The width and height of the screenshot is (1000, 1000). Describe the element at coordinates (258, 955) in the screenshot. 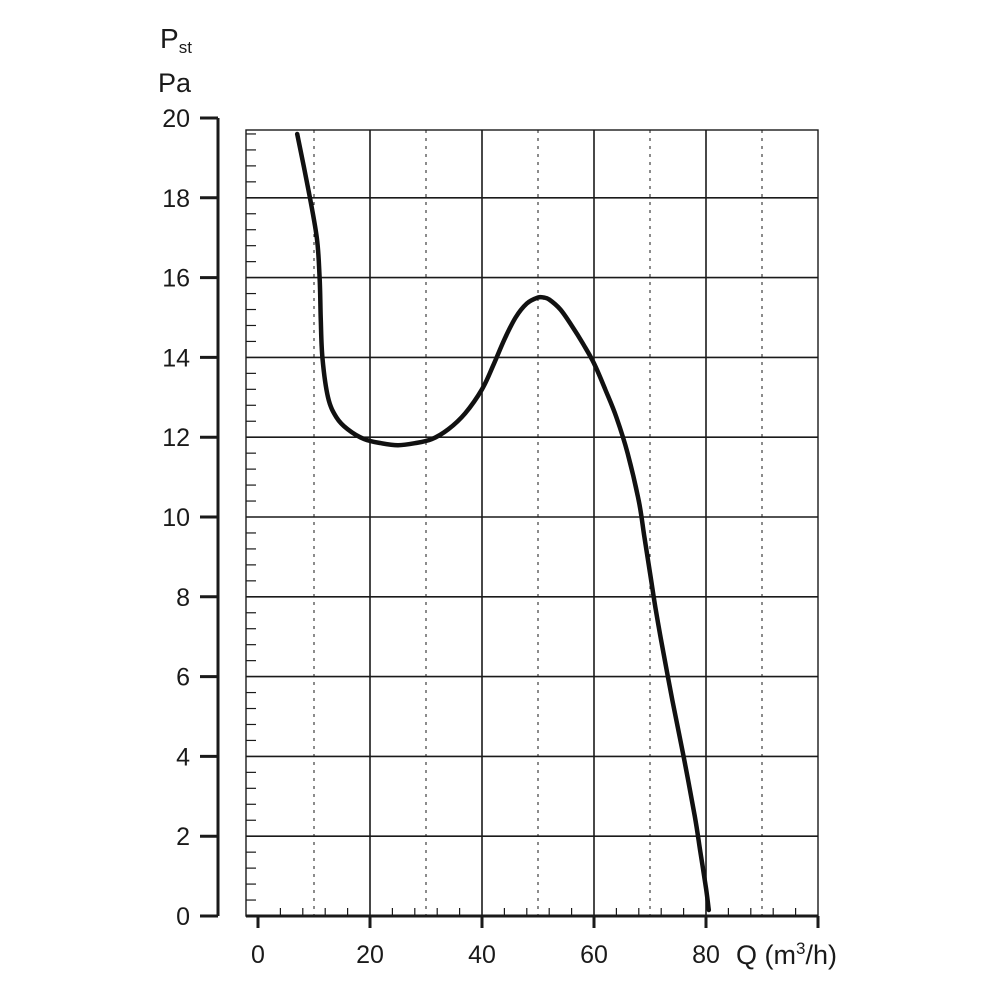

I see `x-tick-label: 0` at that location.